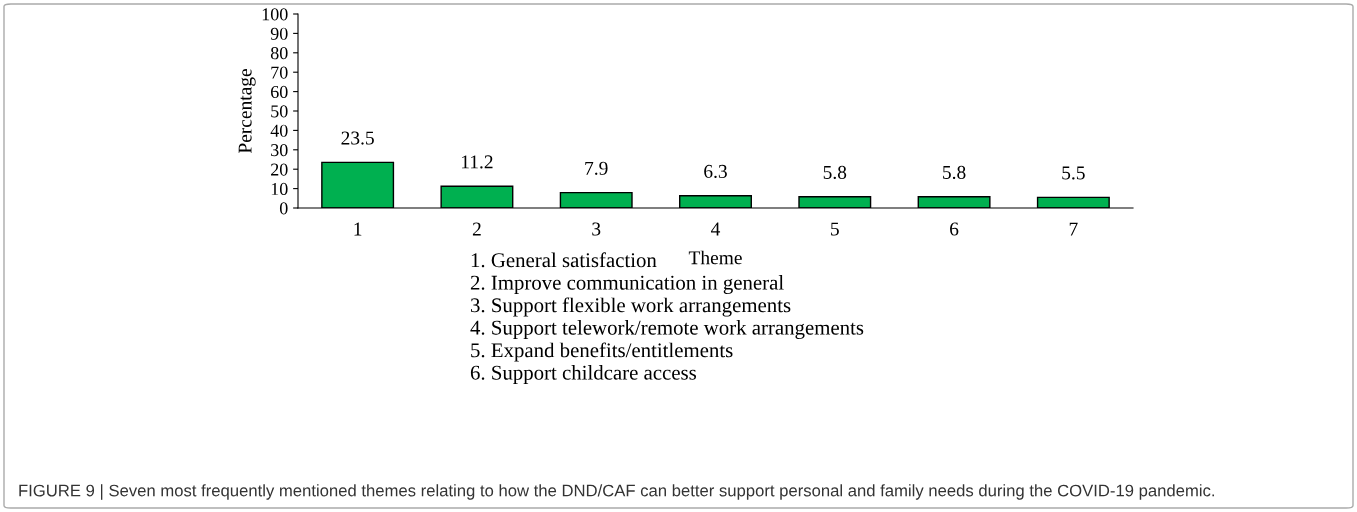  Describe the element at coordinates (247, 111) in the screenshot. I see `y-axis-title: Percentage` at that location.